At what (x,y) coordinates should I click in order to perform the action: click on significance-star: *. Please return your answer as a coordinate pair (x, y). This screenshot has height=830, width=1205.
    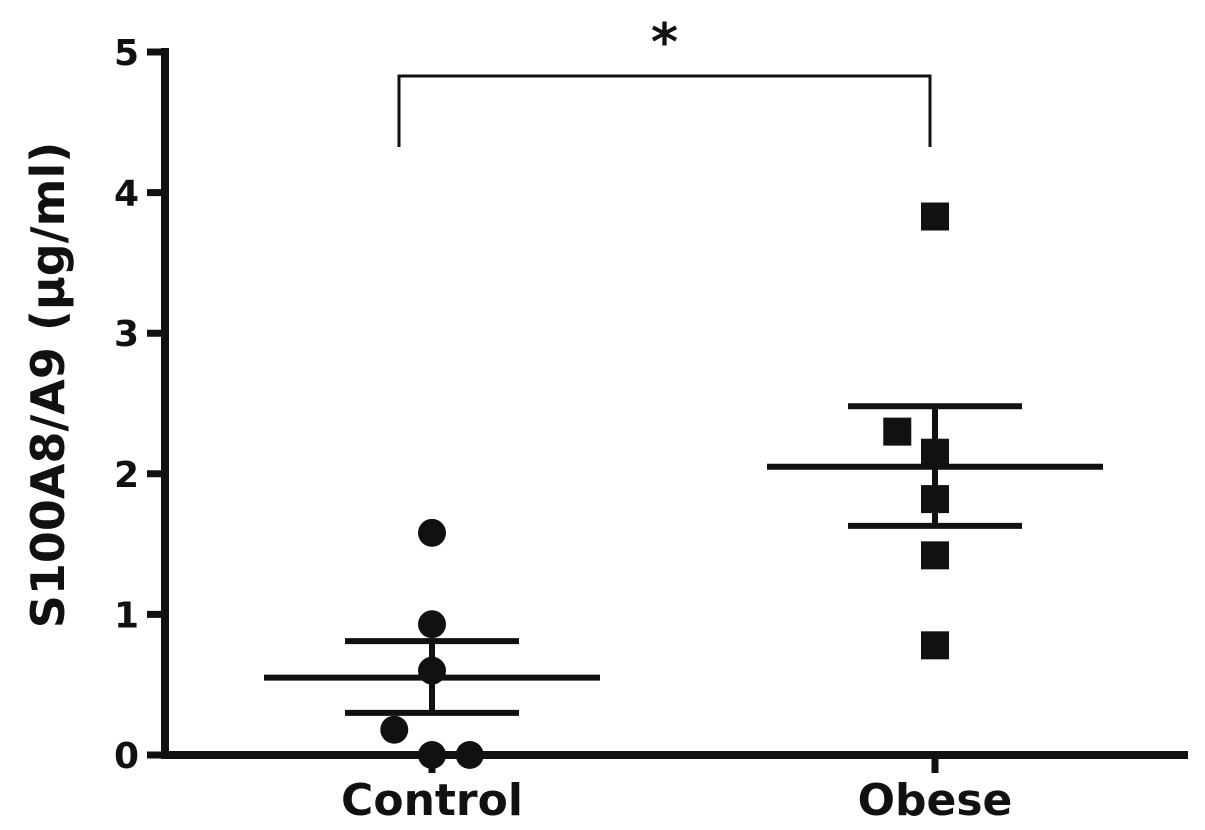
    Looking at the image, I should click on (664, 43).